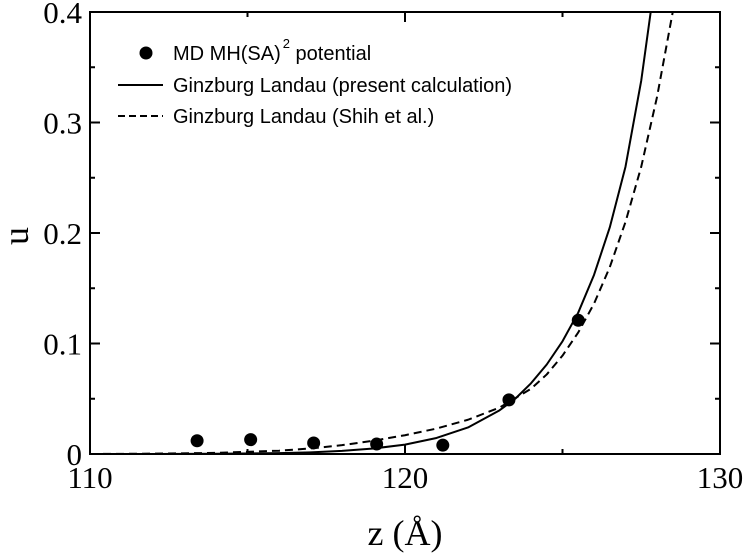 This screenshot has width=747, height=553. I want to click on y-tick-label: 0.1, so click(62, 344).